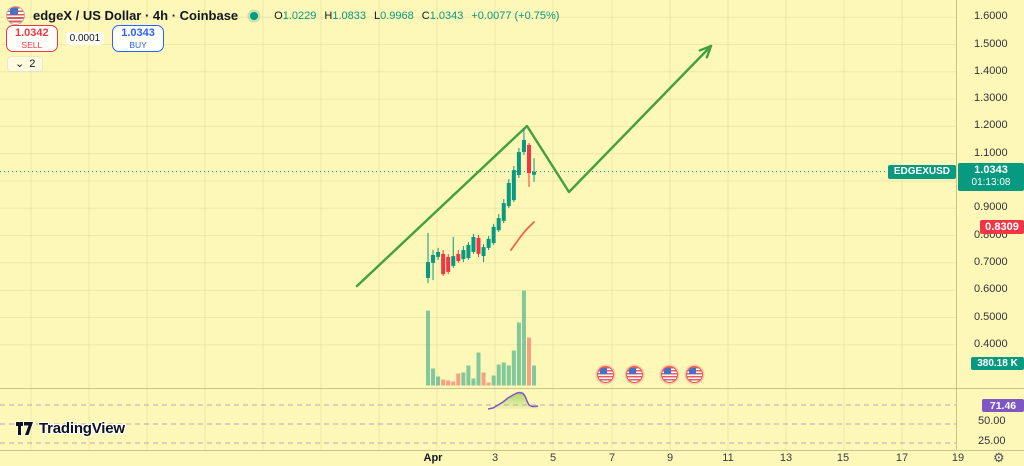 The width and height of the screenshot is (1024, 466). What do you see at coordinates (991, 289) in the screenshot?
I see `price-axis-label: 0.6000` at bounding box center [991, 289].